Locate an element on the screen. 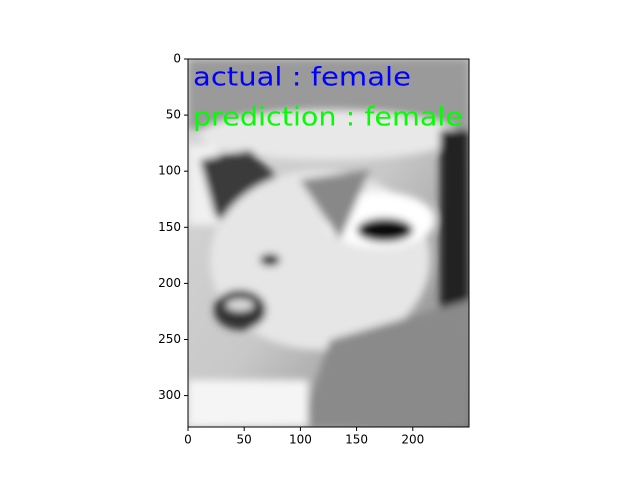  y-tick-label: 250 is located at coordinates (169, 339).